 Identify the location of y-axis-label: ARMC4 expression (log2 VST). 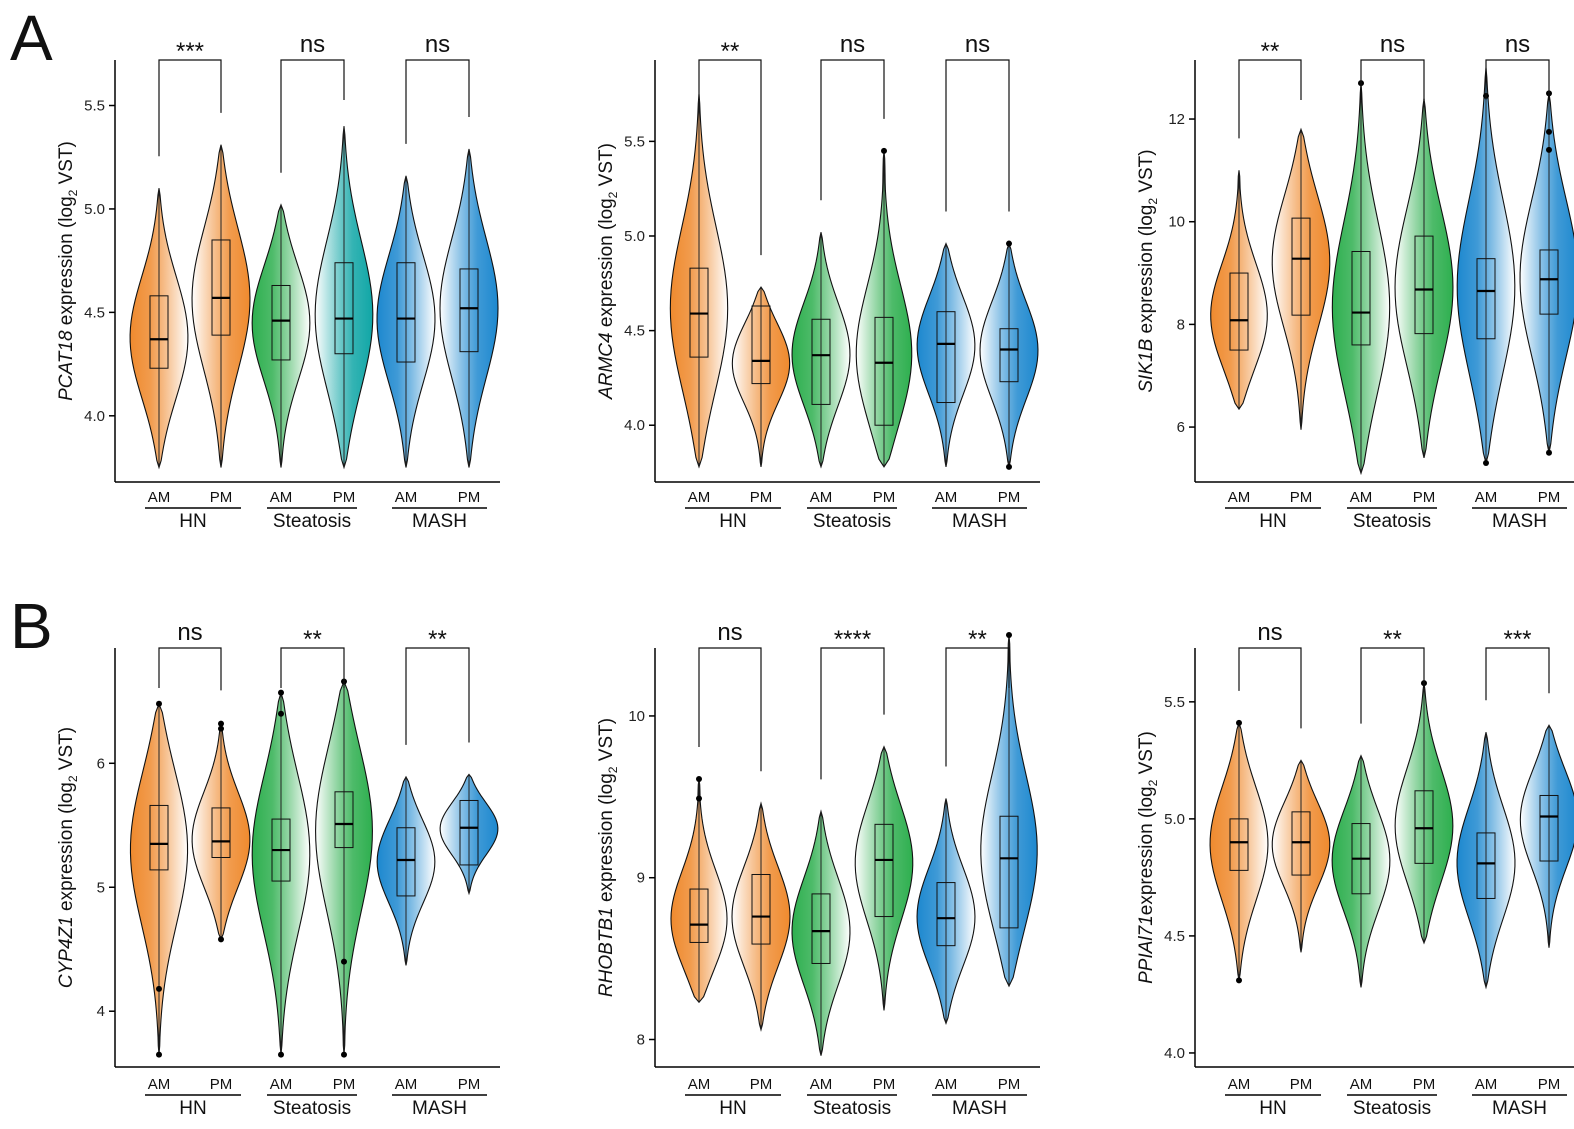
(608, 271).